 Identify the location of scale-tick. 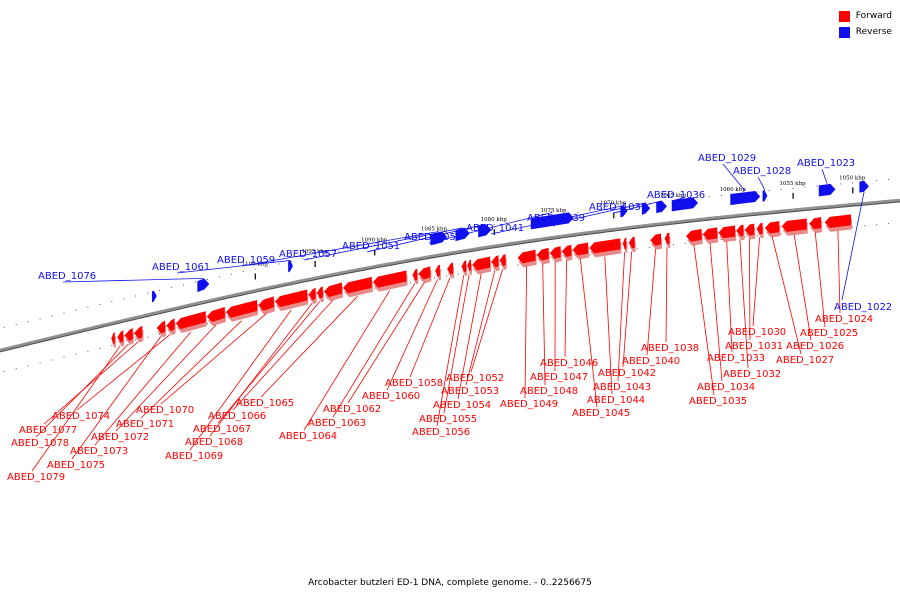
(315, 264).